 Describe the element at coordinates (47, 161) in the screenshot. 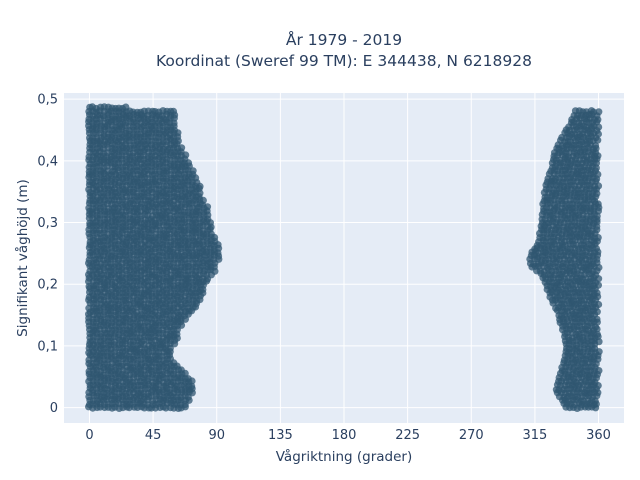

I see `y-tick-label: 0,4` at that location.